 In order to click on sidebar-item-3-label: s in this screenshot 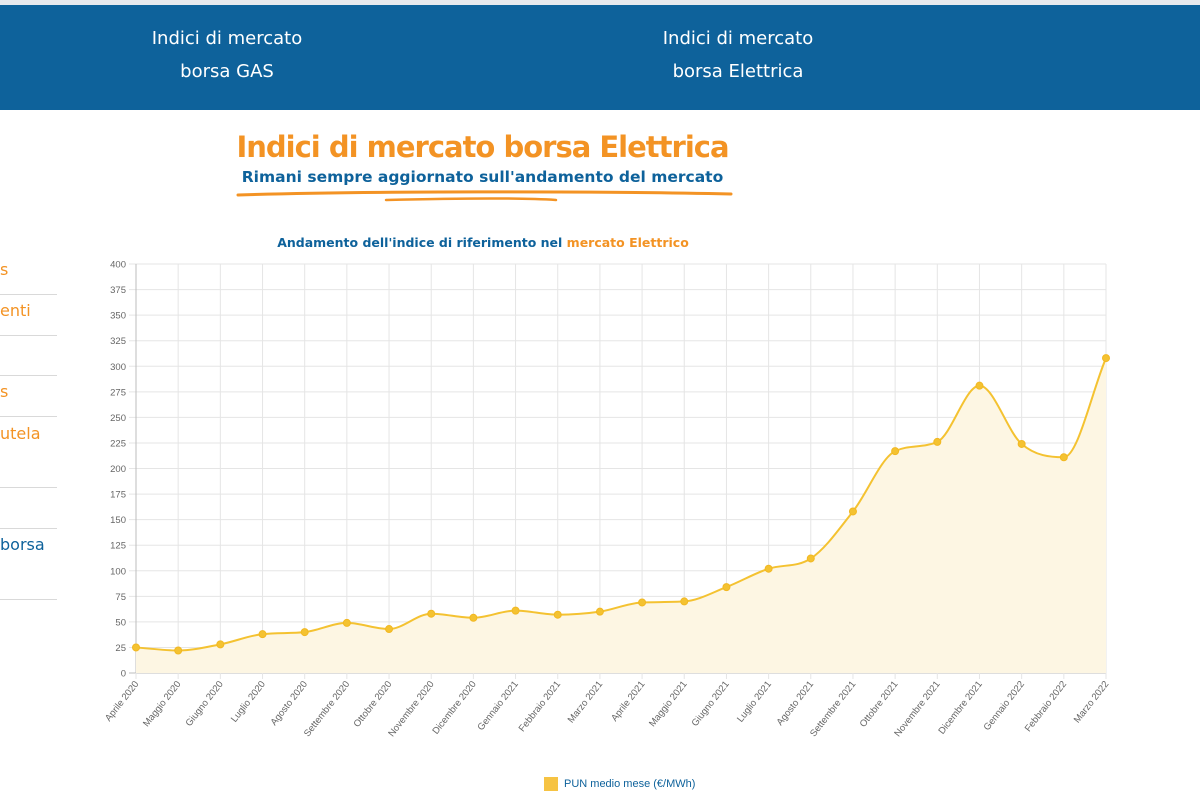, I will do `click(4, 391)`.